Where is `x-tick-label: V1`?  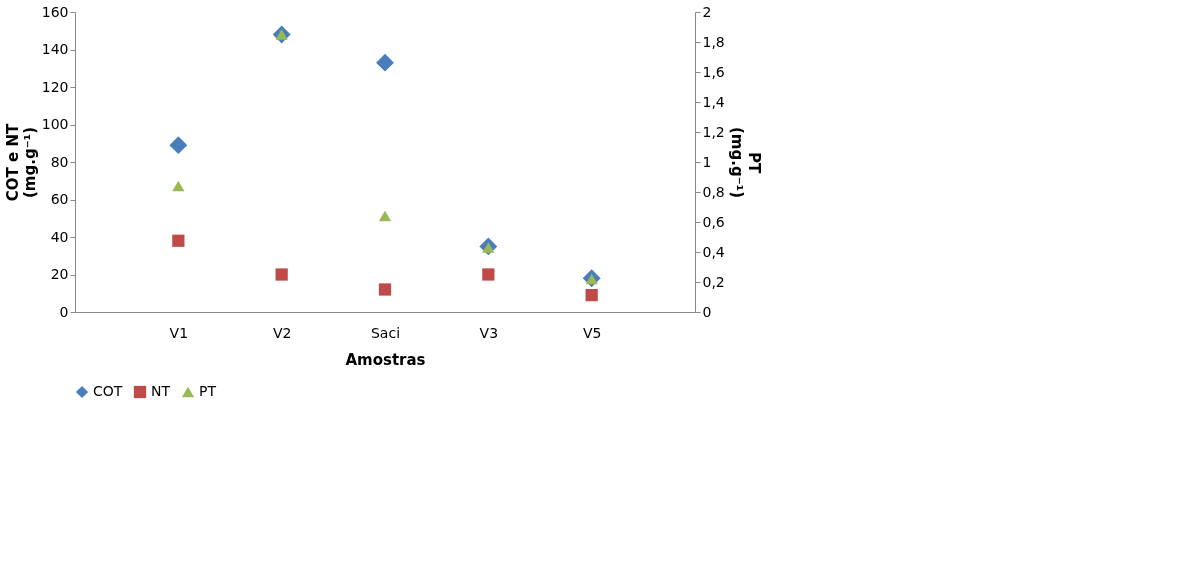
x-tick-label: V1 is located at coordinates (179, 332).